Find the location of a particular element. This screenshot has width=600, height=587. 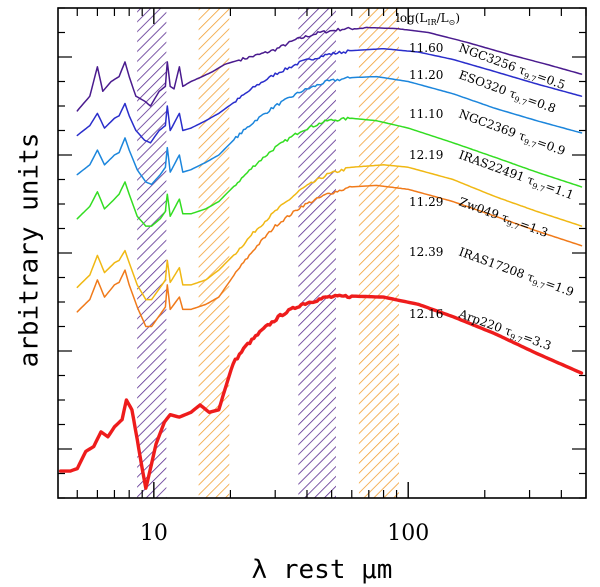

lum-header-prefix: log(L is located at coordinates (411, 18).